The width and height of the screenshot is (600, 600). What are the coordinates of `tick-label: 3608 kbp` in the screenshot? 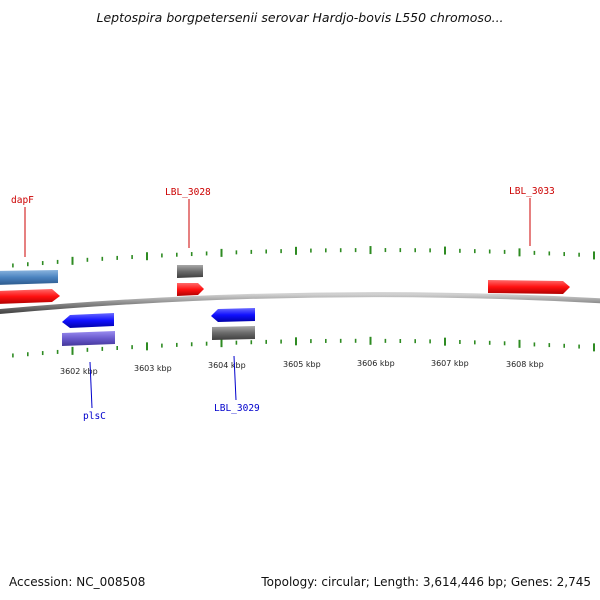 It's located at (525, 364).